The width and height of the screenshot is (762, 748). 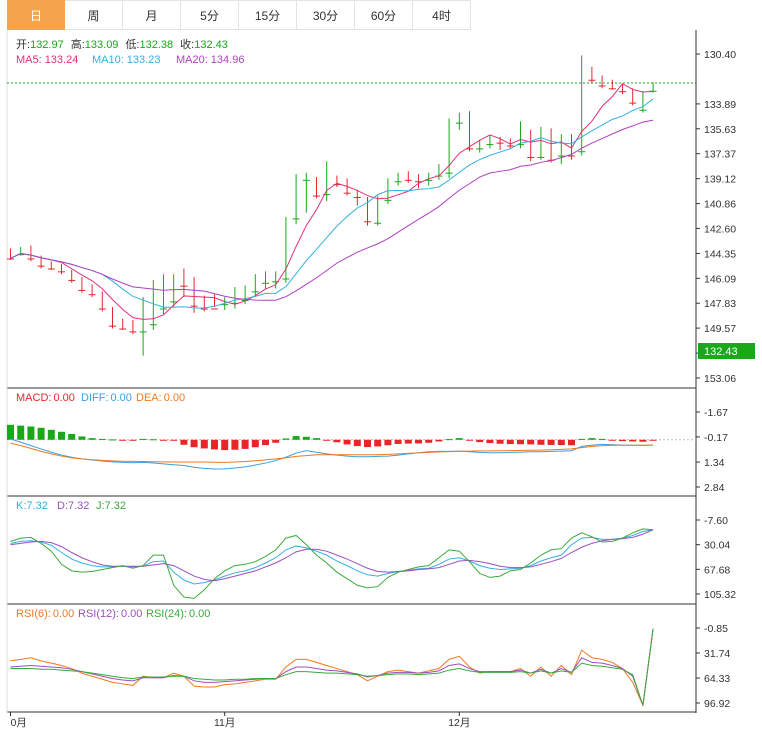 I want to click on svg-text:开:132.97高:133.09低:132.38收:132.: 开:132.97 高:133.09 低:132.38 收:132.43, so click(x=122, y=44).